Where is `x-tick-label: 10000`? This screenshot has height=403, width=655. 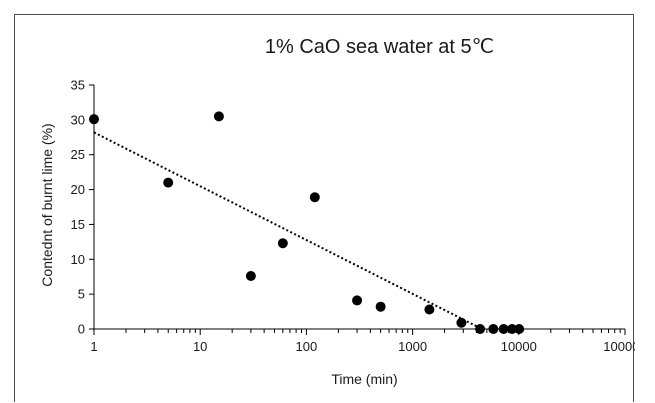 x-tick-label: 10000 is located at coordinates (519, 346).